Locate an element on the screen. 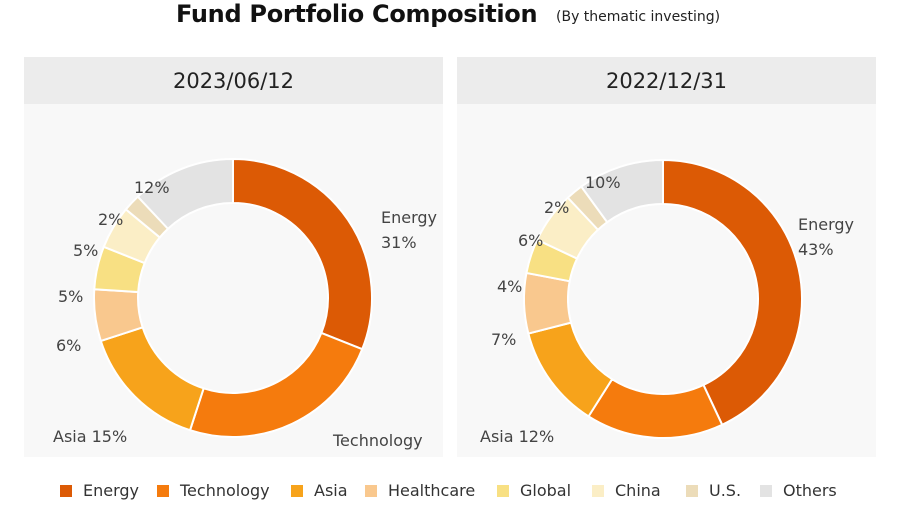 This screenshot has width=900, height=506. data-label-healthcare: 7% is located at coordinates (503, 339).